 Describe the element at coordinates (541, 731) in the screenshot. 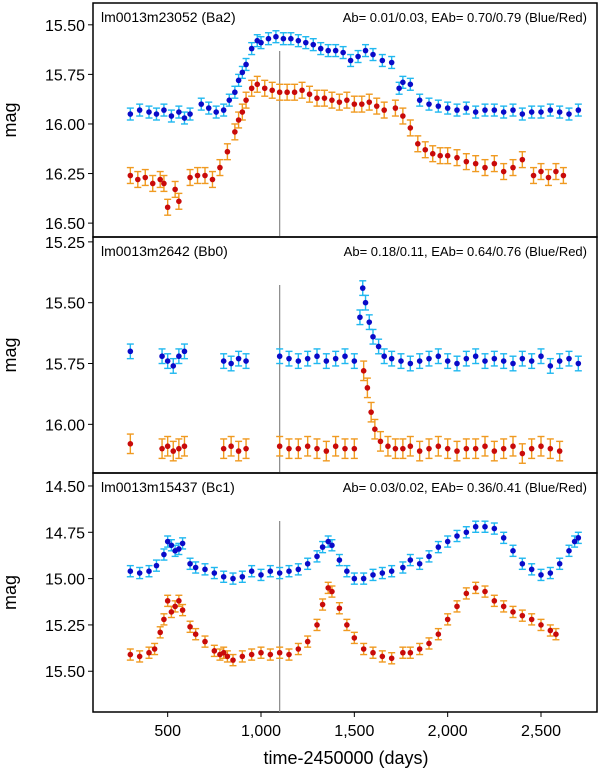

I see `x-tick-label: 2,500` at that location.